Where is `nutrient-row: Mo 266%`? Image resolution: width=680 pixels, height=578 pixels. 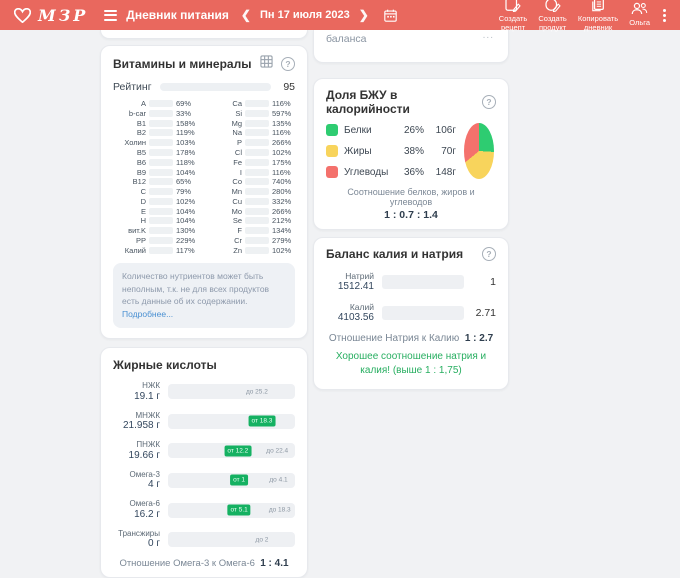 nutrient-row: Mo 266% is located at coordinates (252, 211).